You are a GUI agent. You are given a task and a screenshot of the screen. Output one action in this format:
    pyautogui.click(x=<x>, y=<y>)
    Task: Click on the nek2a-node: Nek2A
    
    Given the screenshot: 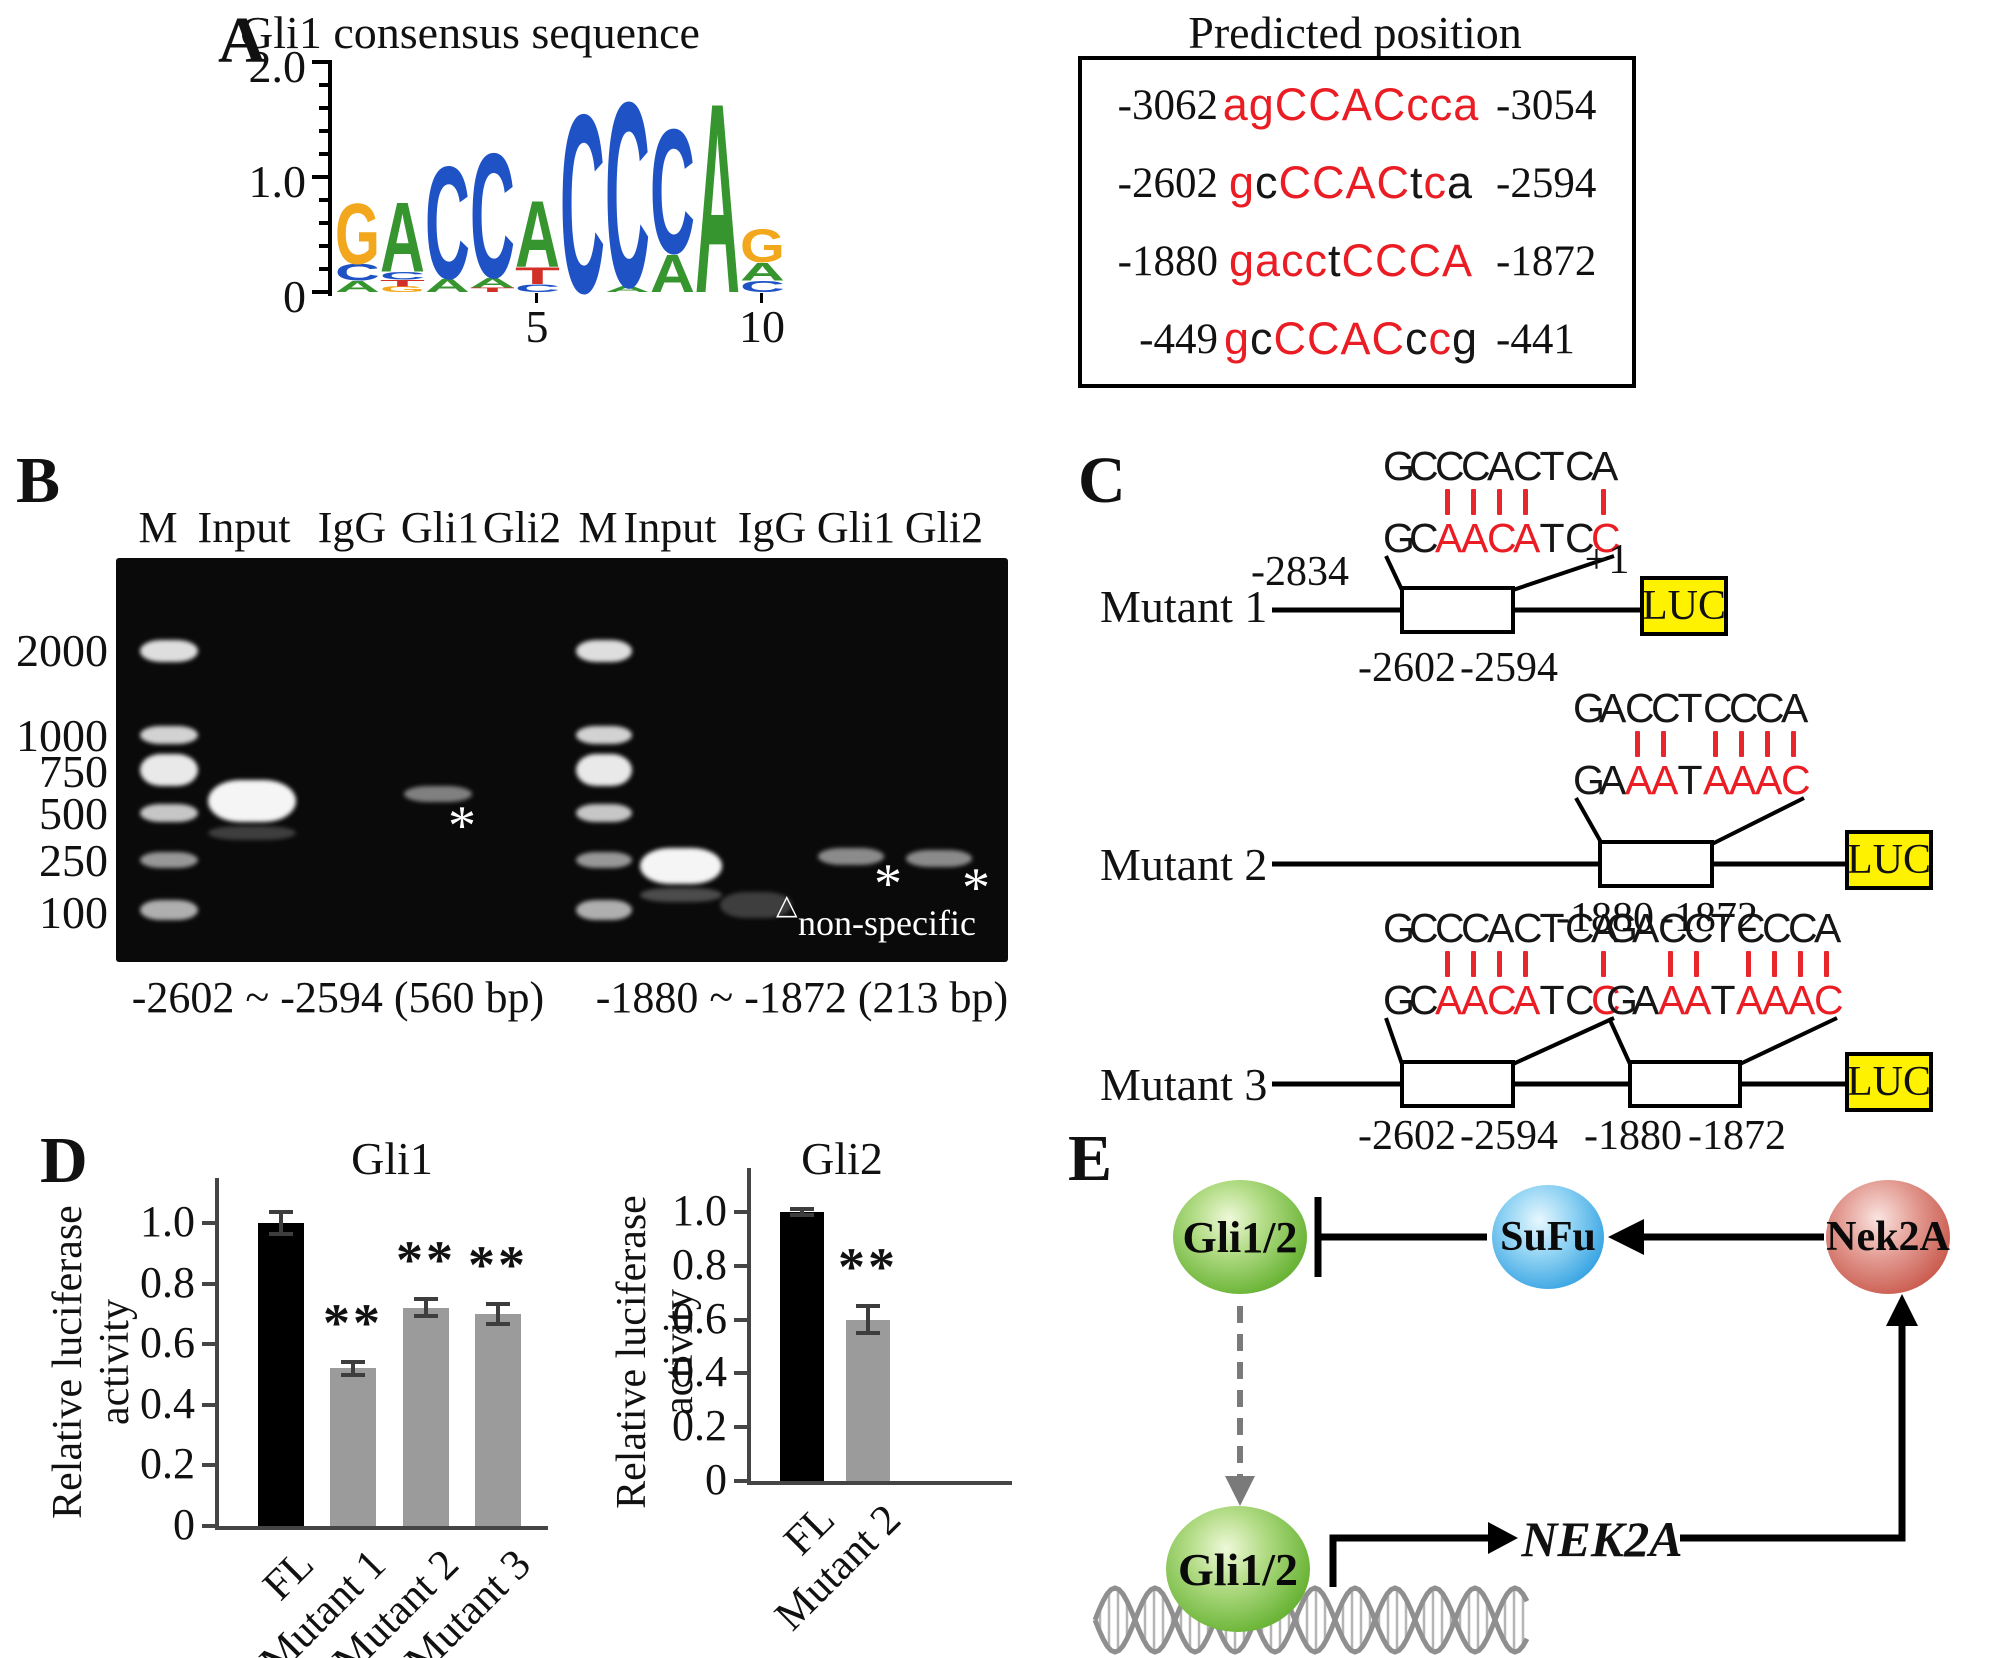 What is the action you would take?
    pyautogui.click(x=1888, y=1237)
    